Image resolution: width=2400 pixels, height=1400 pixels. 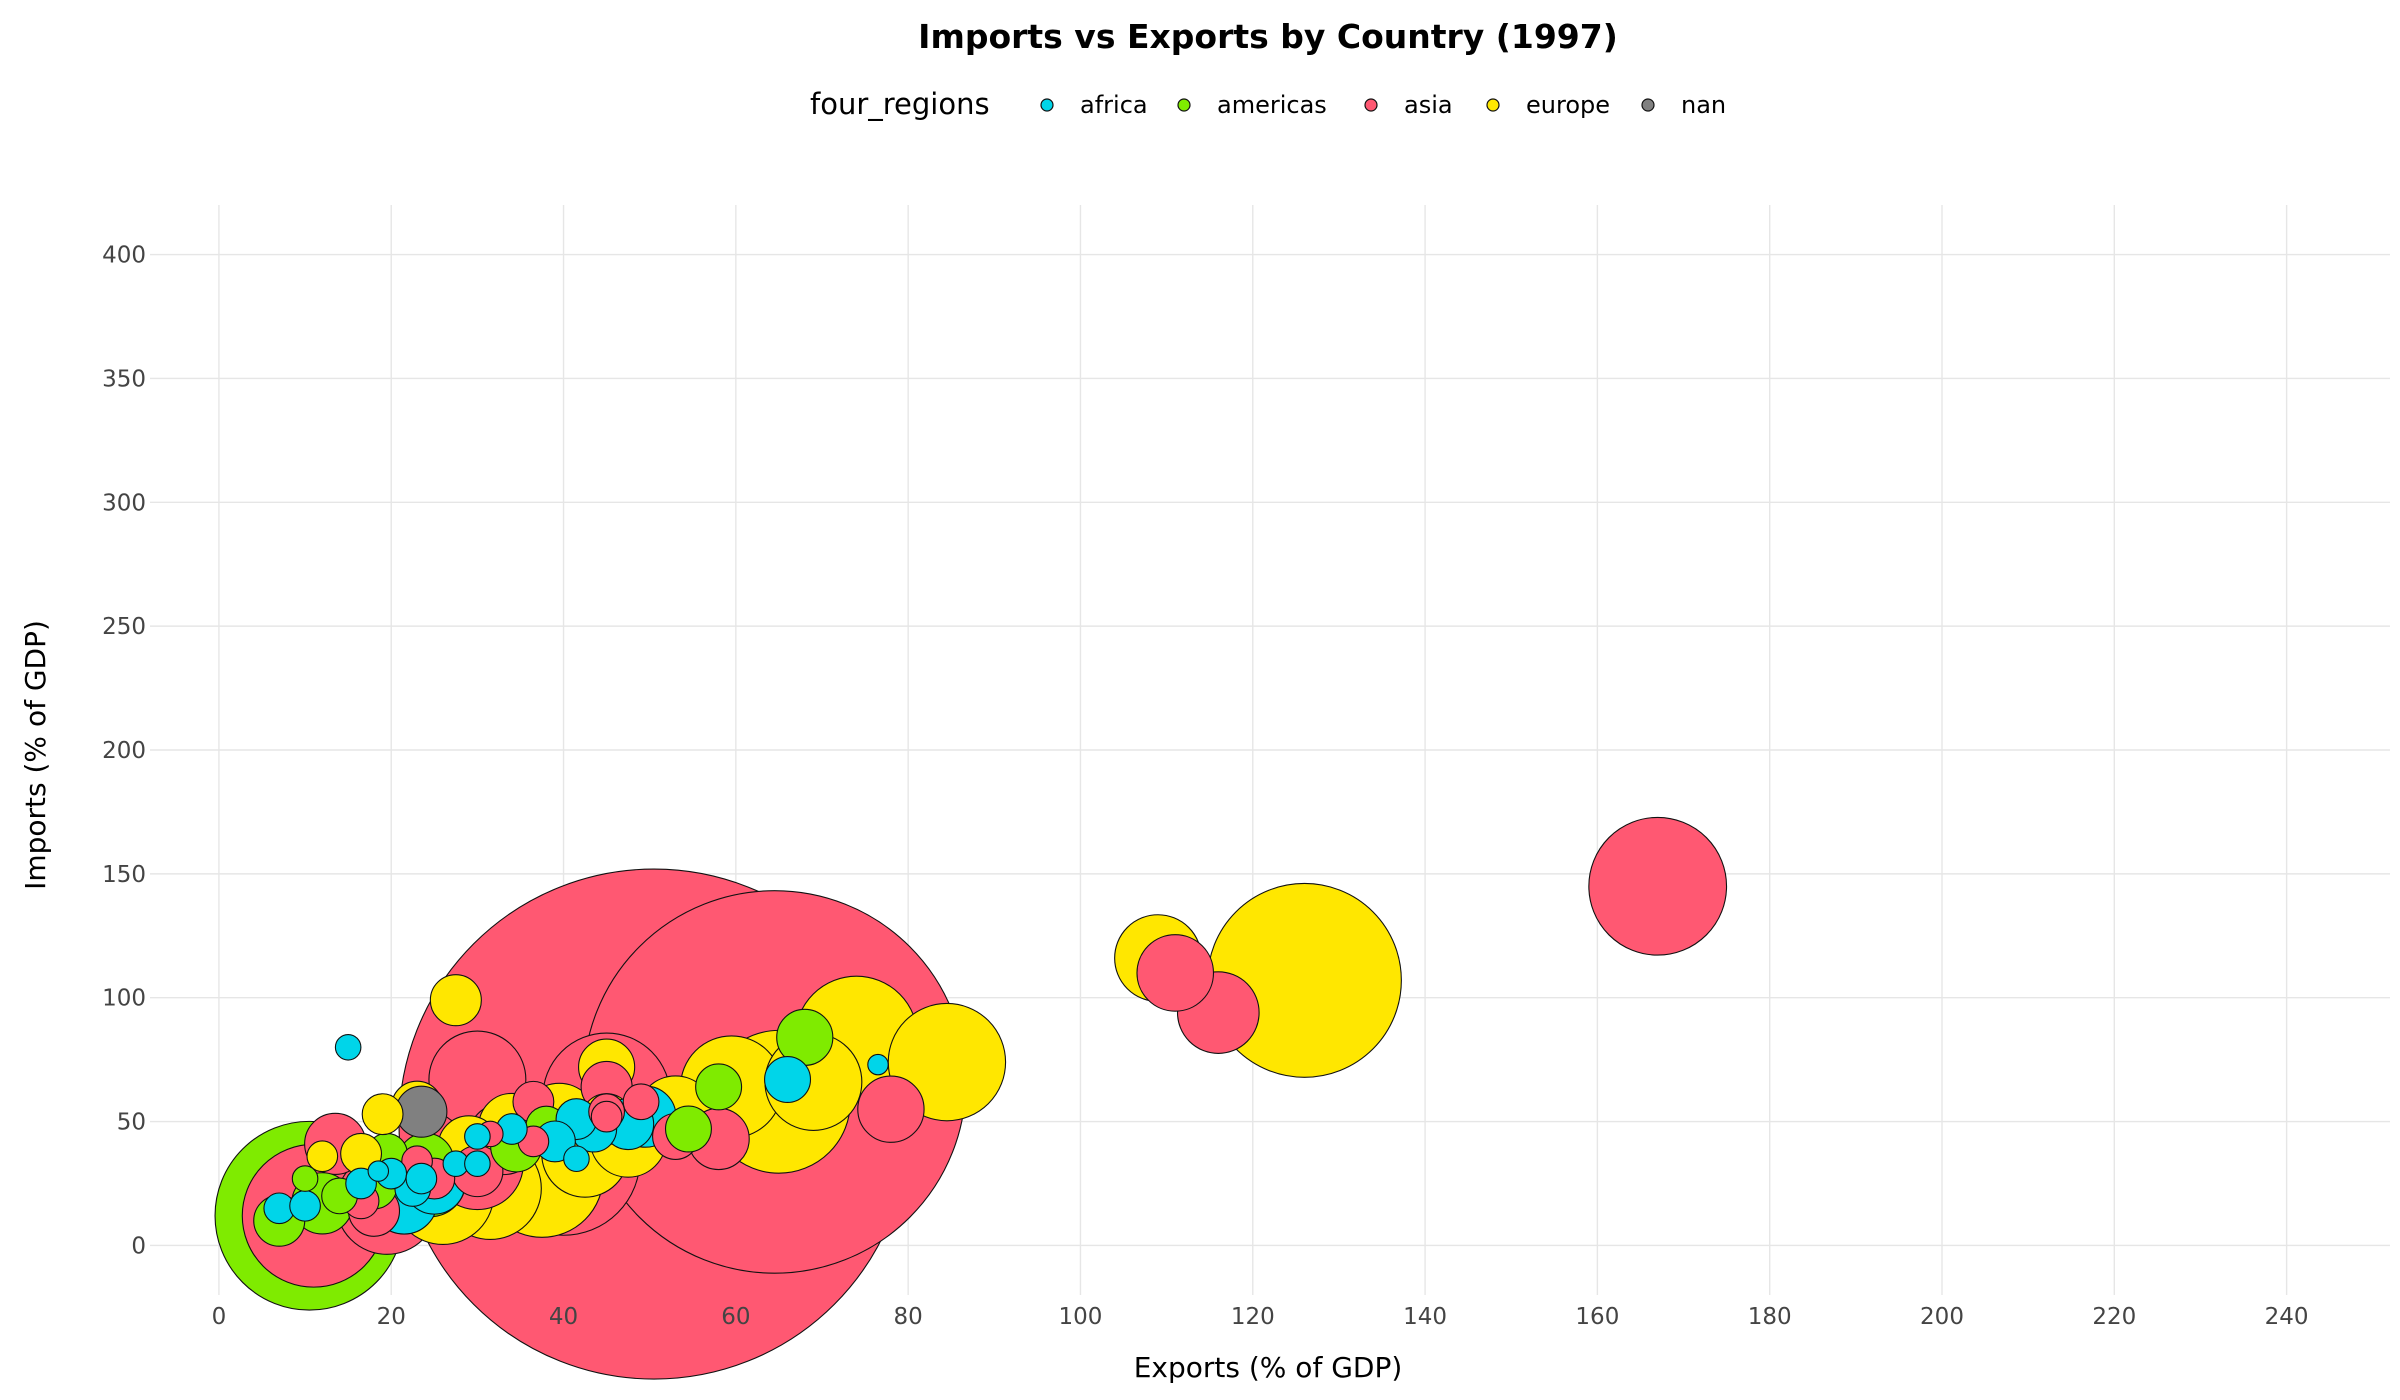 I want to click on chart-title: Imports vs Exports by Country (1997), so click(x=1268, y=36).